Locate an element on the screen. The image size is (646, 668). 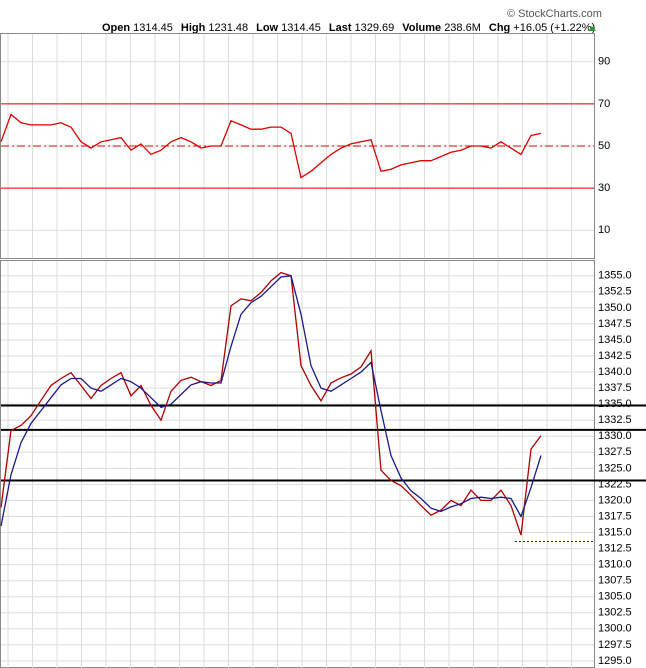
y-tick-label: 50 is located at coordinates (604, 146).